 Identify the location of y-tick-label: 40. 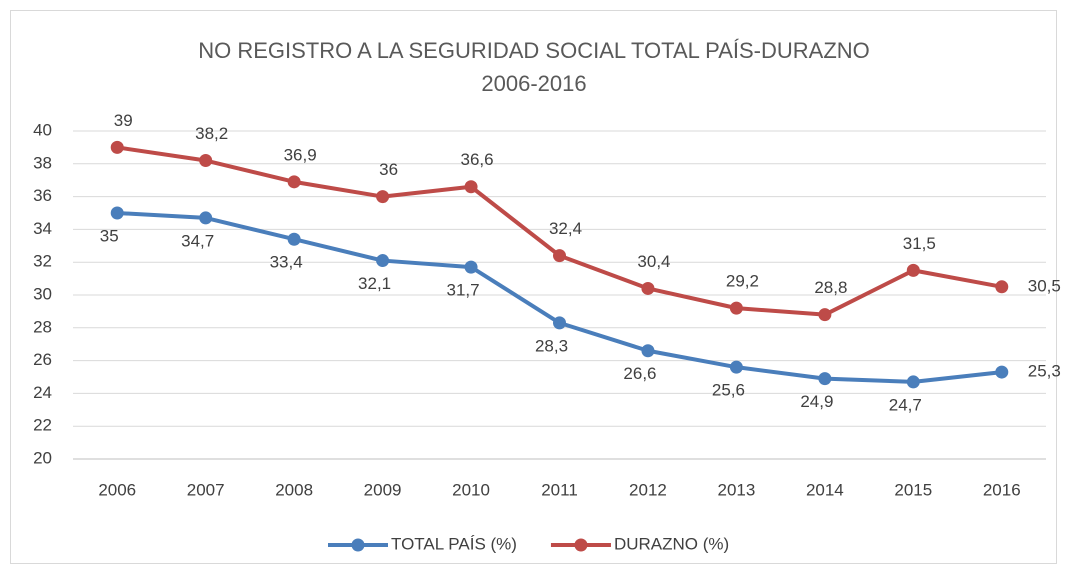
(42, 129).